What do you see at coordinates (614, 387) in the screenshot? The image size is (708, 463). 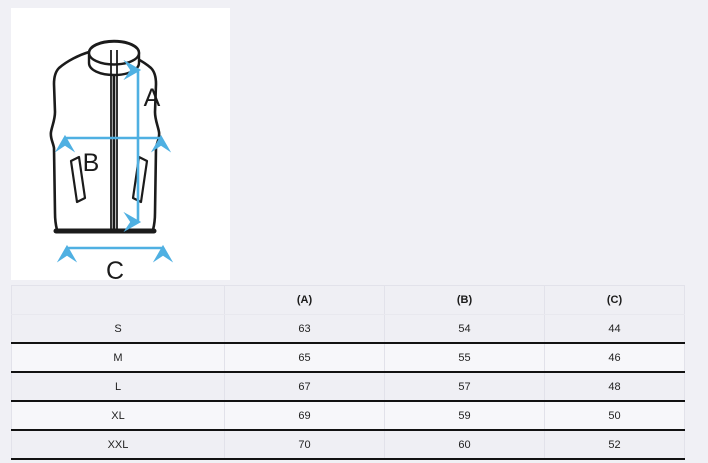 I see `cell-c: 48` at bounding box center [614, 387].